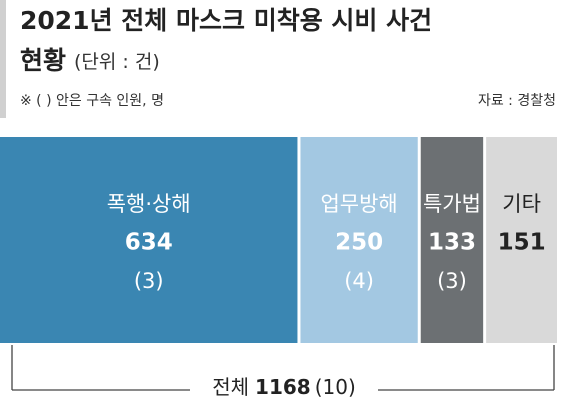 This screenshot has width=570, height=405. I want to click on note: ※ ( ) 안은 구속 인원, 명, so click(92, 101).